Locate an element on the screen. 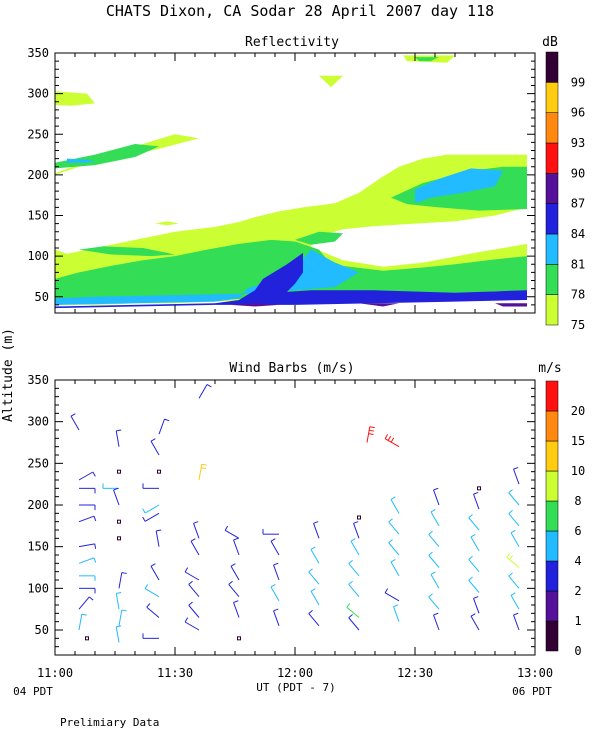 Image resolution: width=600 pixels, height=750 pixels. y-axis-label: Altitude (m) is located at coordinates (8, 375).